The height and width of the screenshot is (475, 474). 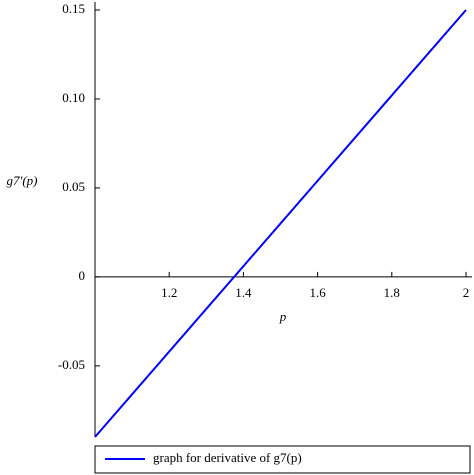 What do you see at coordinates (243, 292) in the screenshot?
I see `x-tick-label: 1.4` at bounding box center [243, 292].